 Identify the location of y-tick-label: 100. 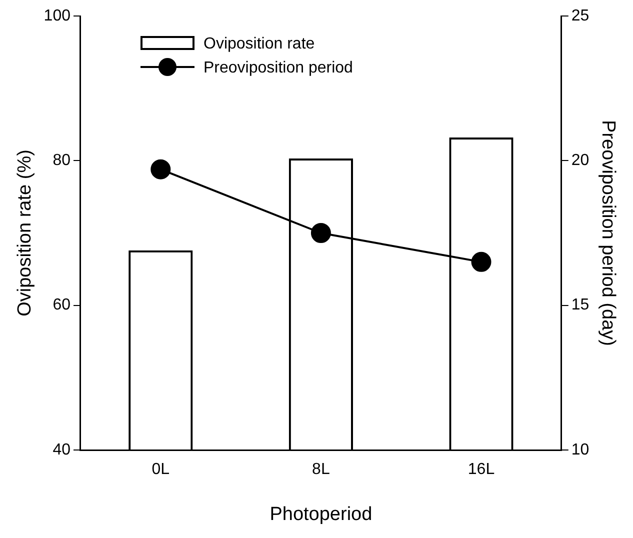
(57, 15).